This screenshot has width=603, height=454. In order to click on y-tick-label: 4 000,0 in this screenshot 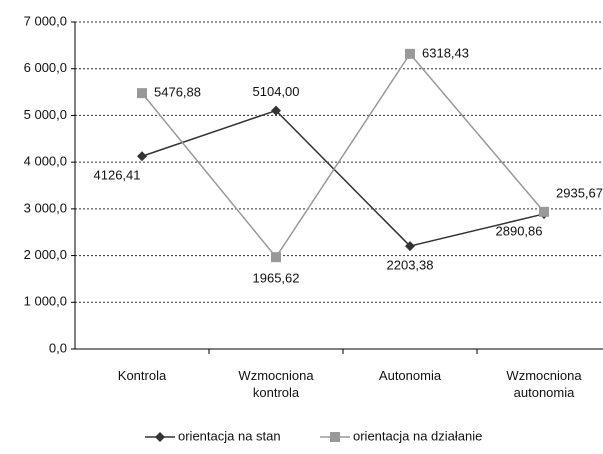, I will do `click(45, 161)`.